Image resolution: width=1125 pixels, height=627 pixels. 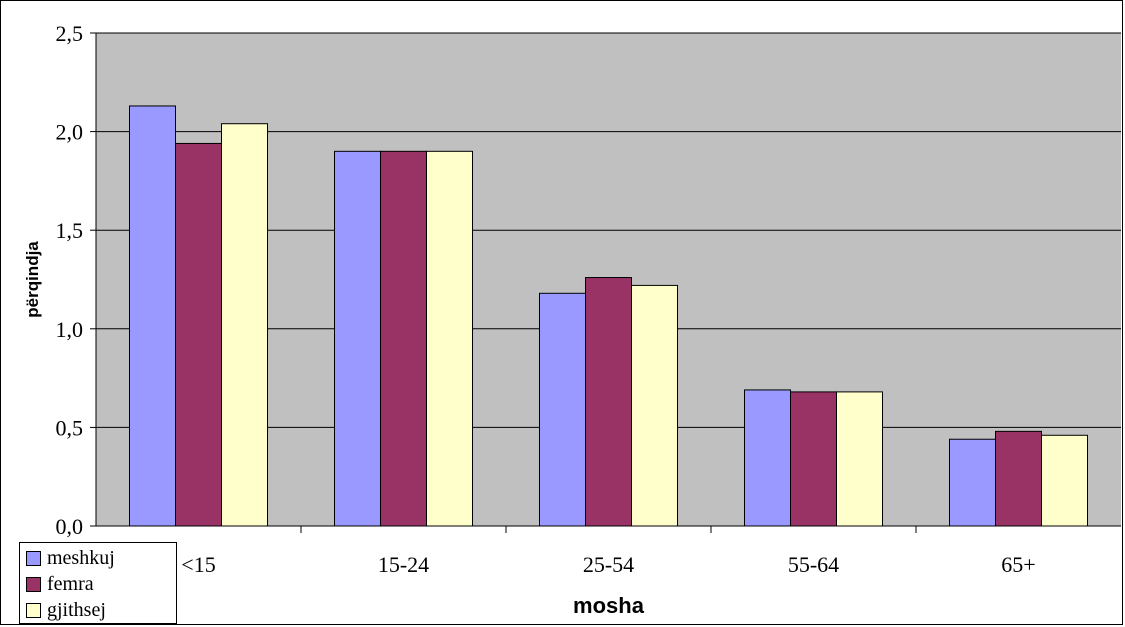 What do you see at coordinates (403, 564) in the screenshot?
I see `x-tick-label: 15-24` at bounding box center [403, 564].